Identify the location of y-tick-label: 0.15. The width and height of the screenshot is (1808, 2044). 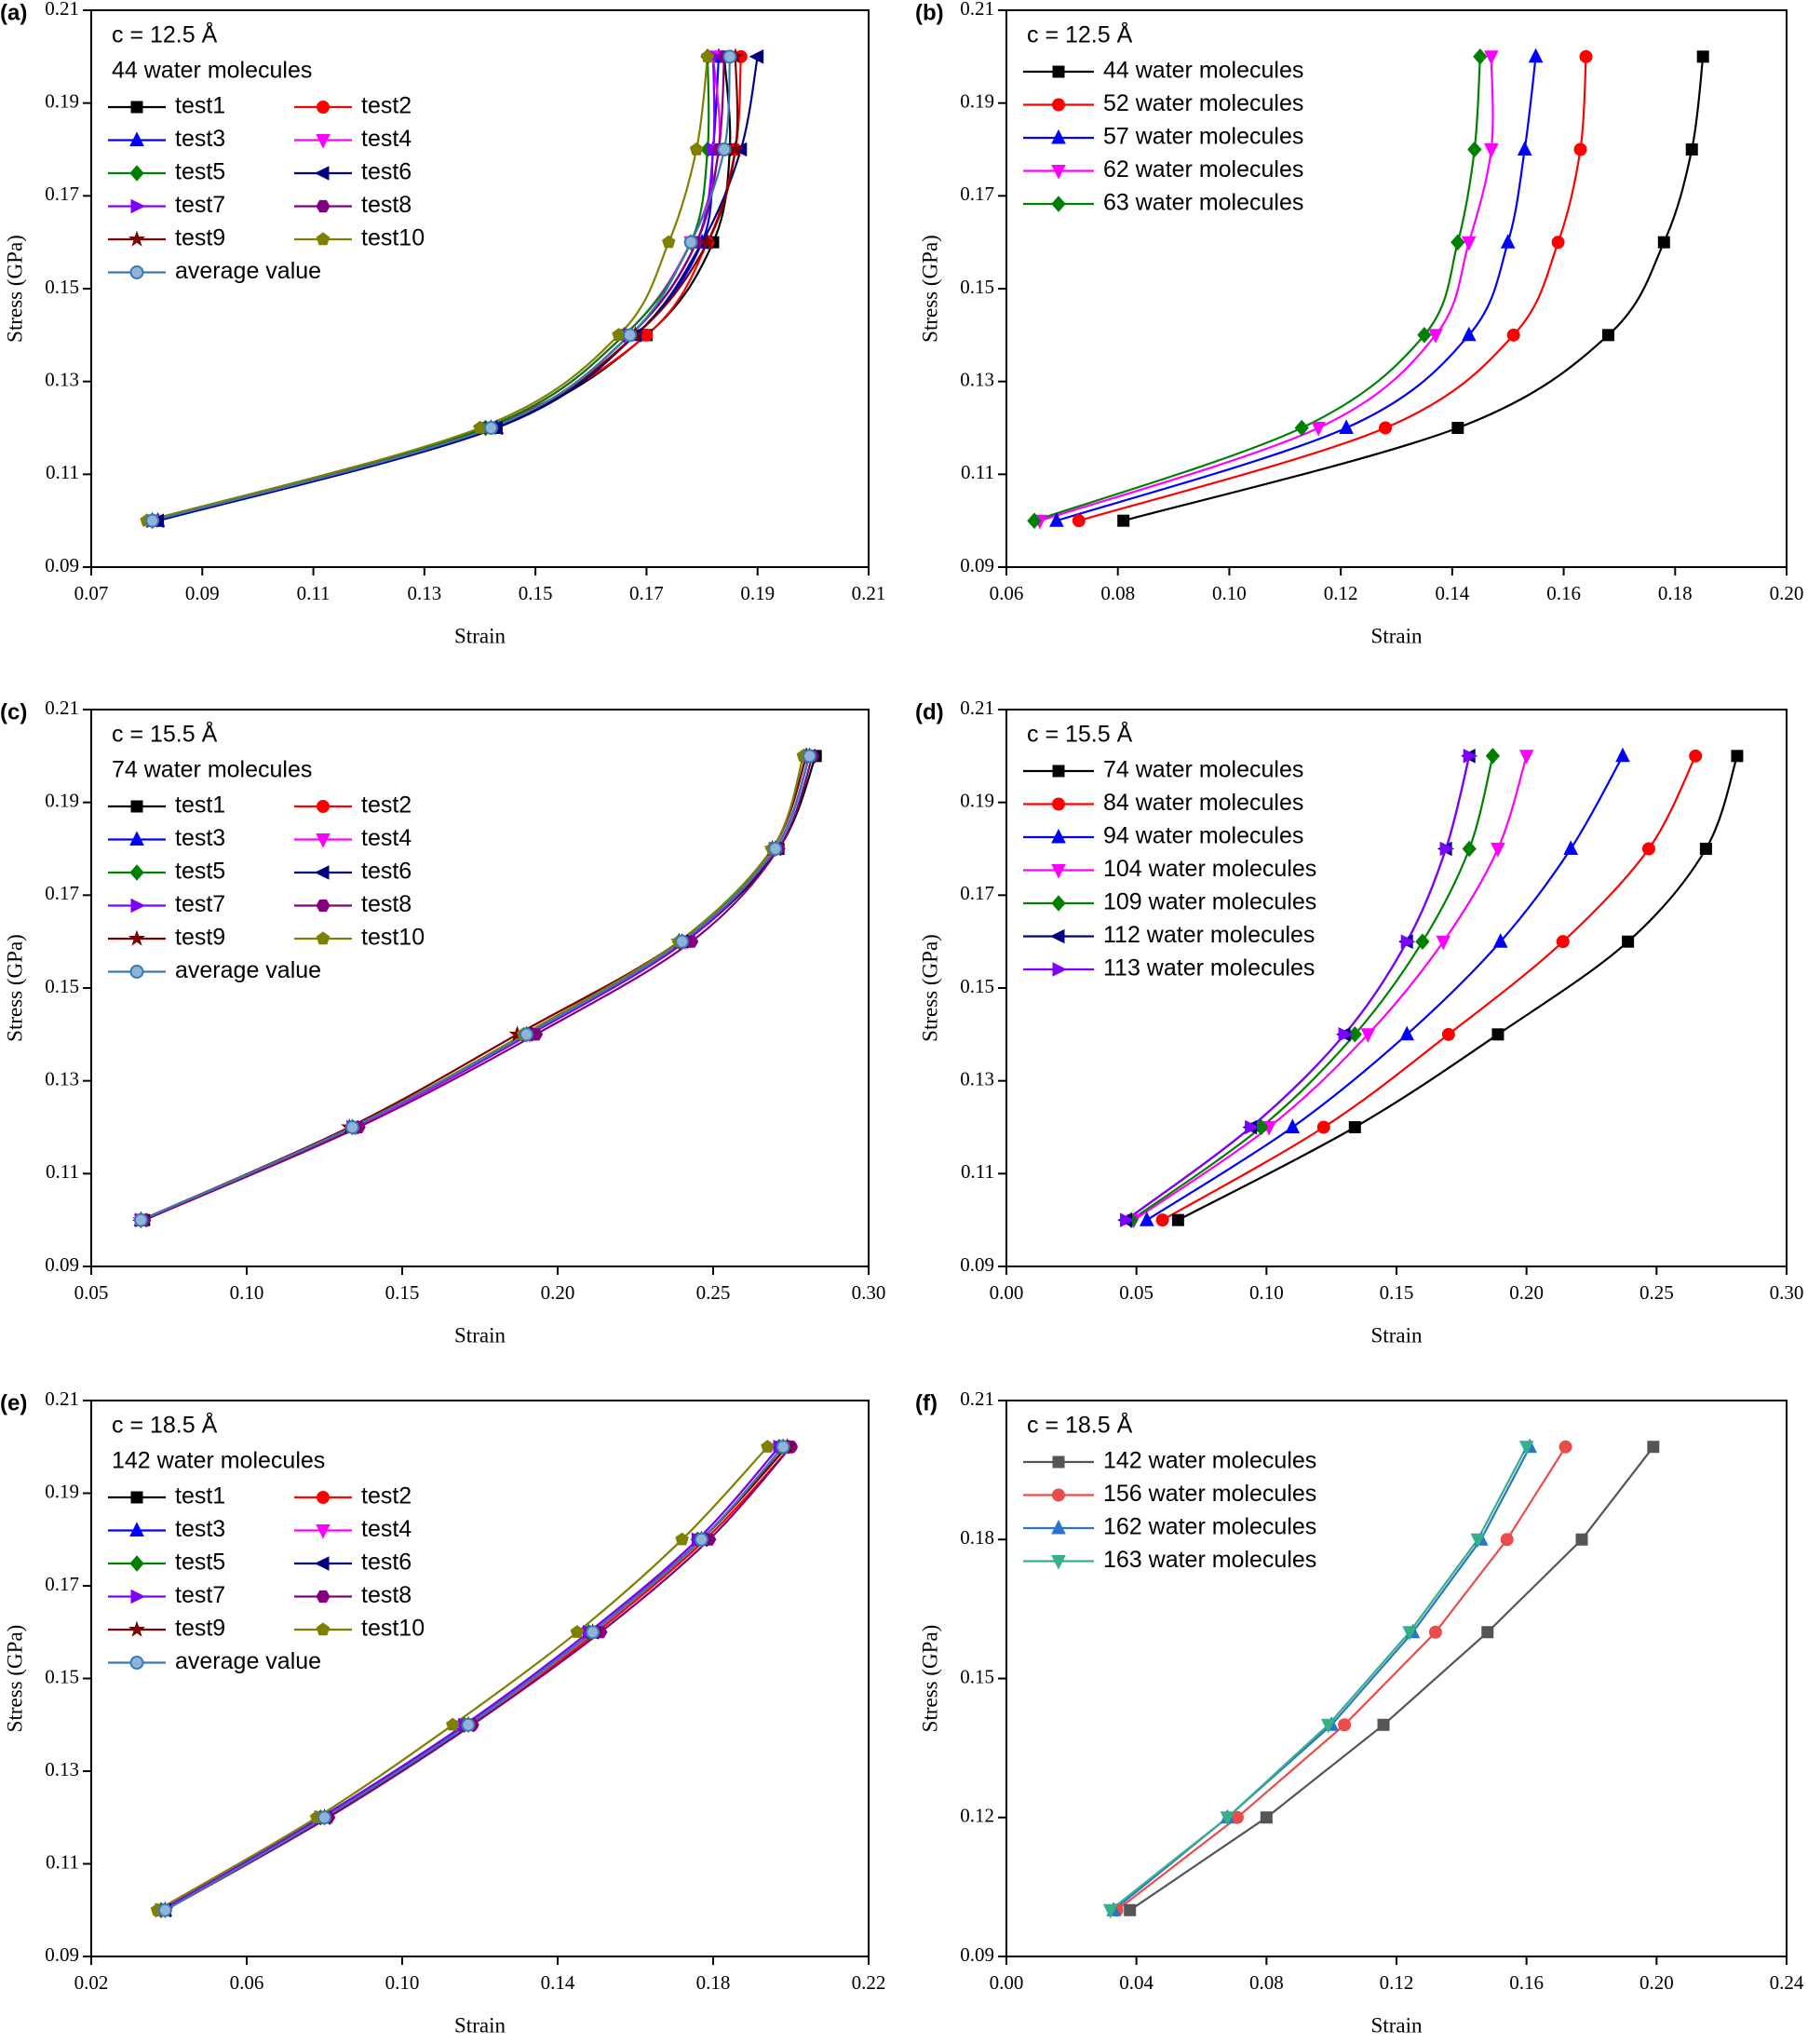
(62, 1676).